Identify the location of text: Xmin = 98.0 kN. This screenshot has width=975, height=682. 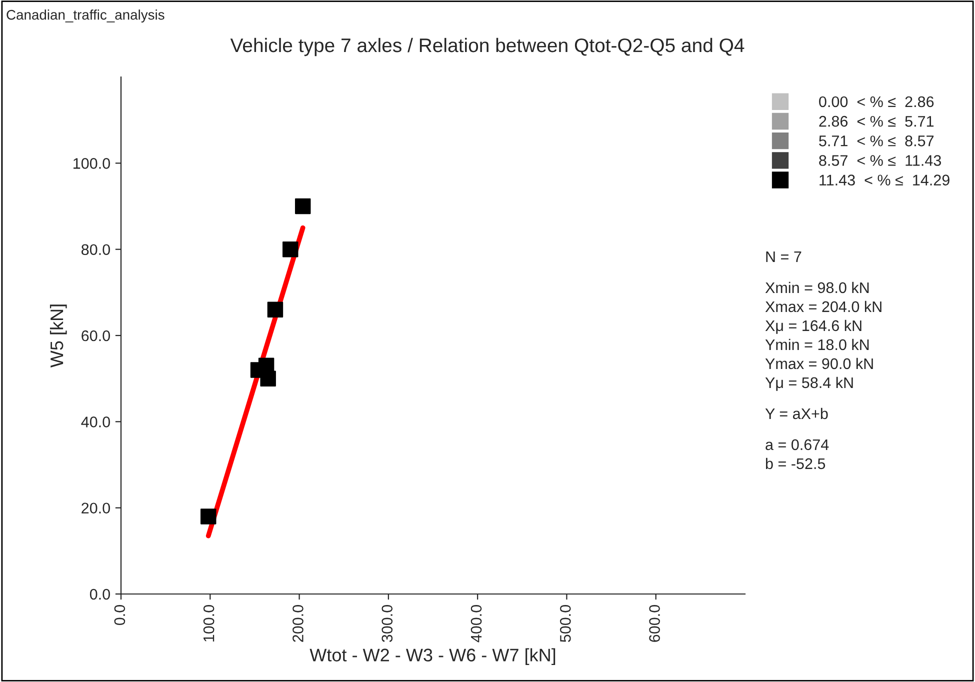
(817, 288).